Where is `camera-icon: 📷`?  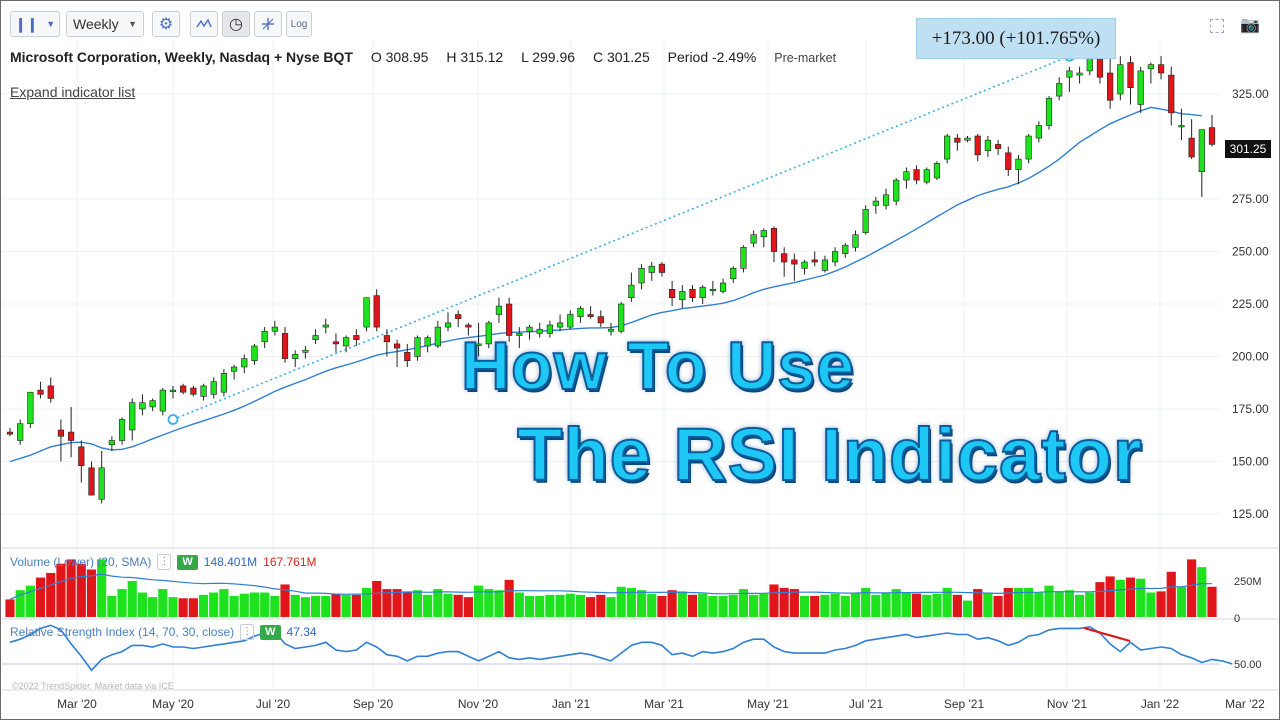 camera-icon: 📷 is located at coordinates (1250, 25).